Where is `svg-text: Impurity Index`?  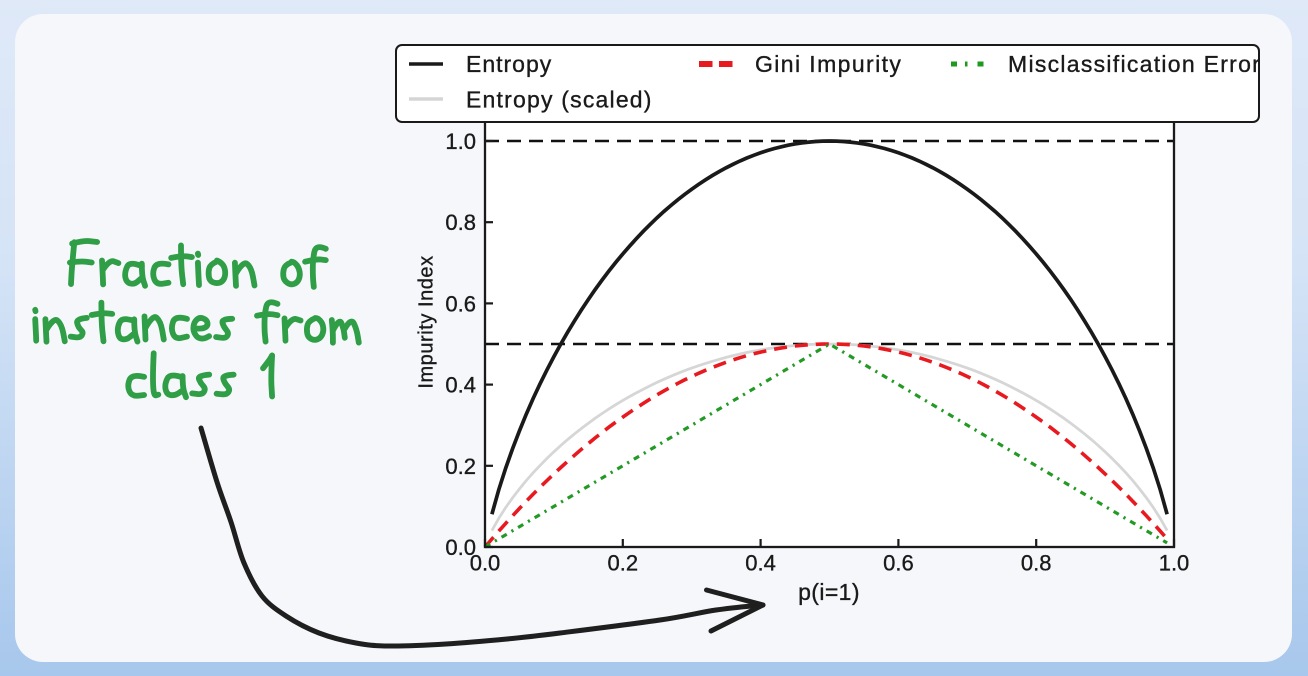 svg-text: Impurity Index is located at coordinates (427, 321).